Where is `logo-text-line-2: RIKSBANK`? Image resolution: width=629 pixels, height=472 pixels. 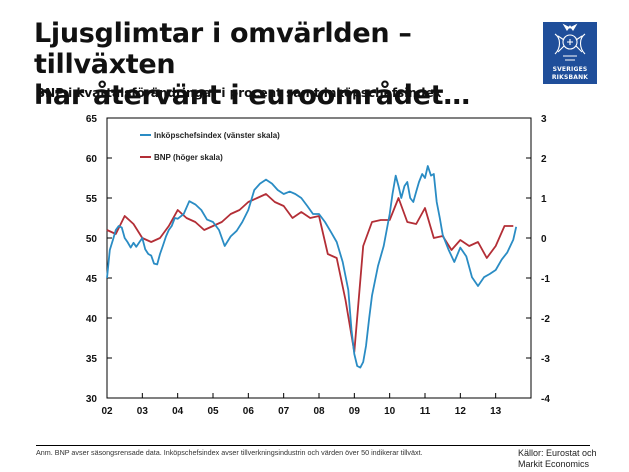 logo-text-line-2: RIKSBANK is located at coordinates (570, 77).